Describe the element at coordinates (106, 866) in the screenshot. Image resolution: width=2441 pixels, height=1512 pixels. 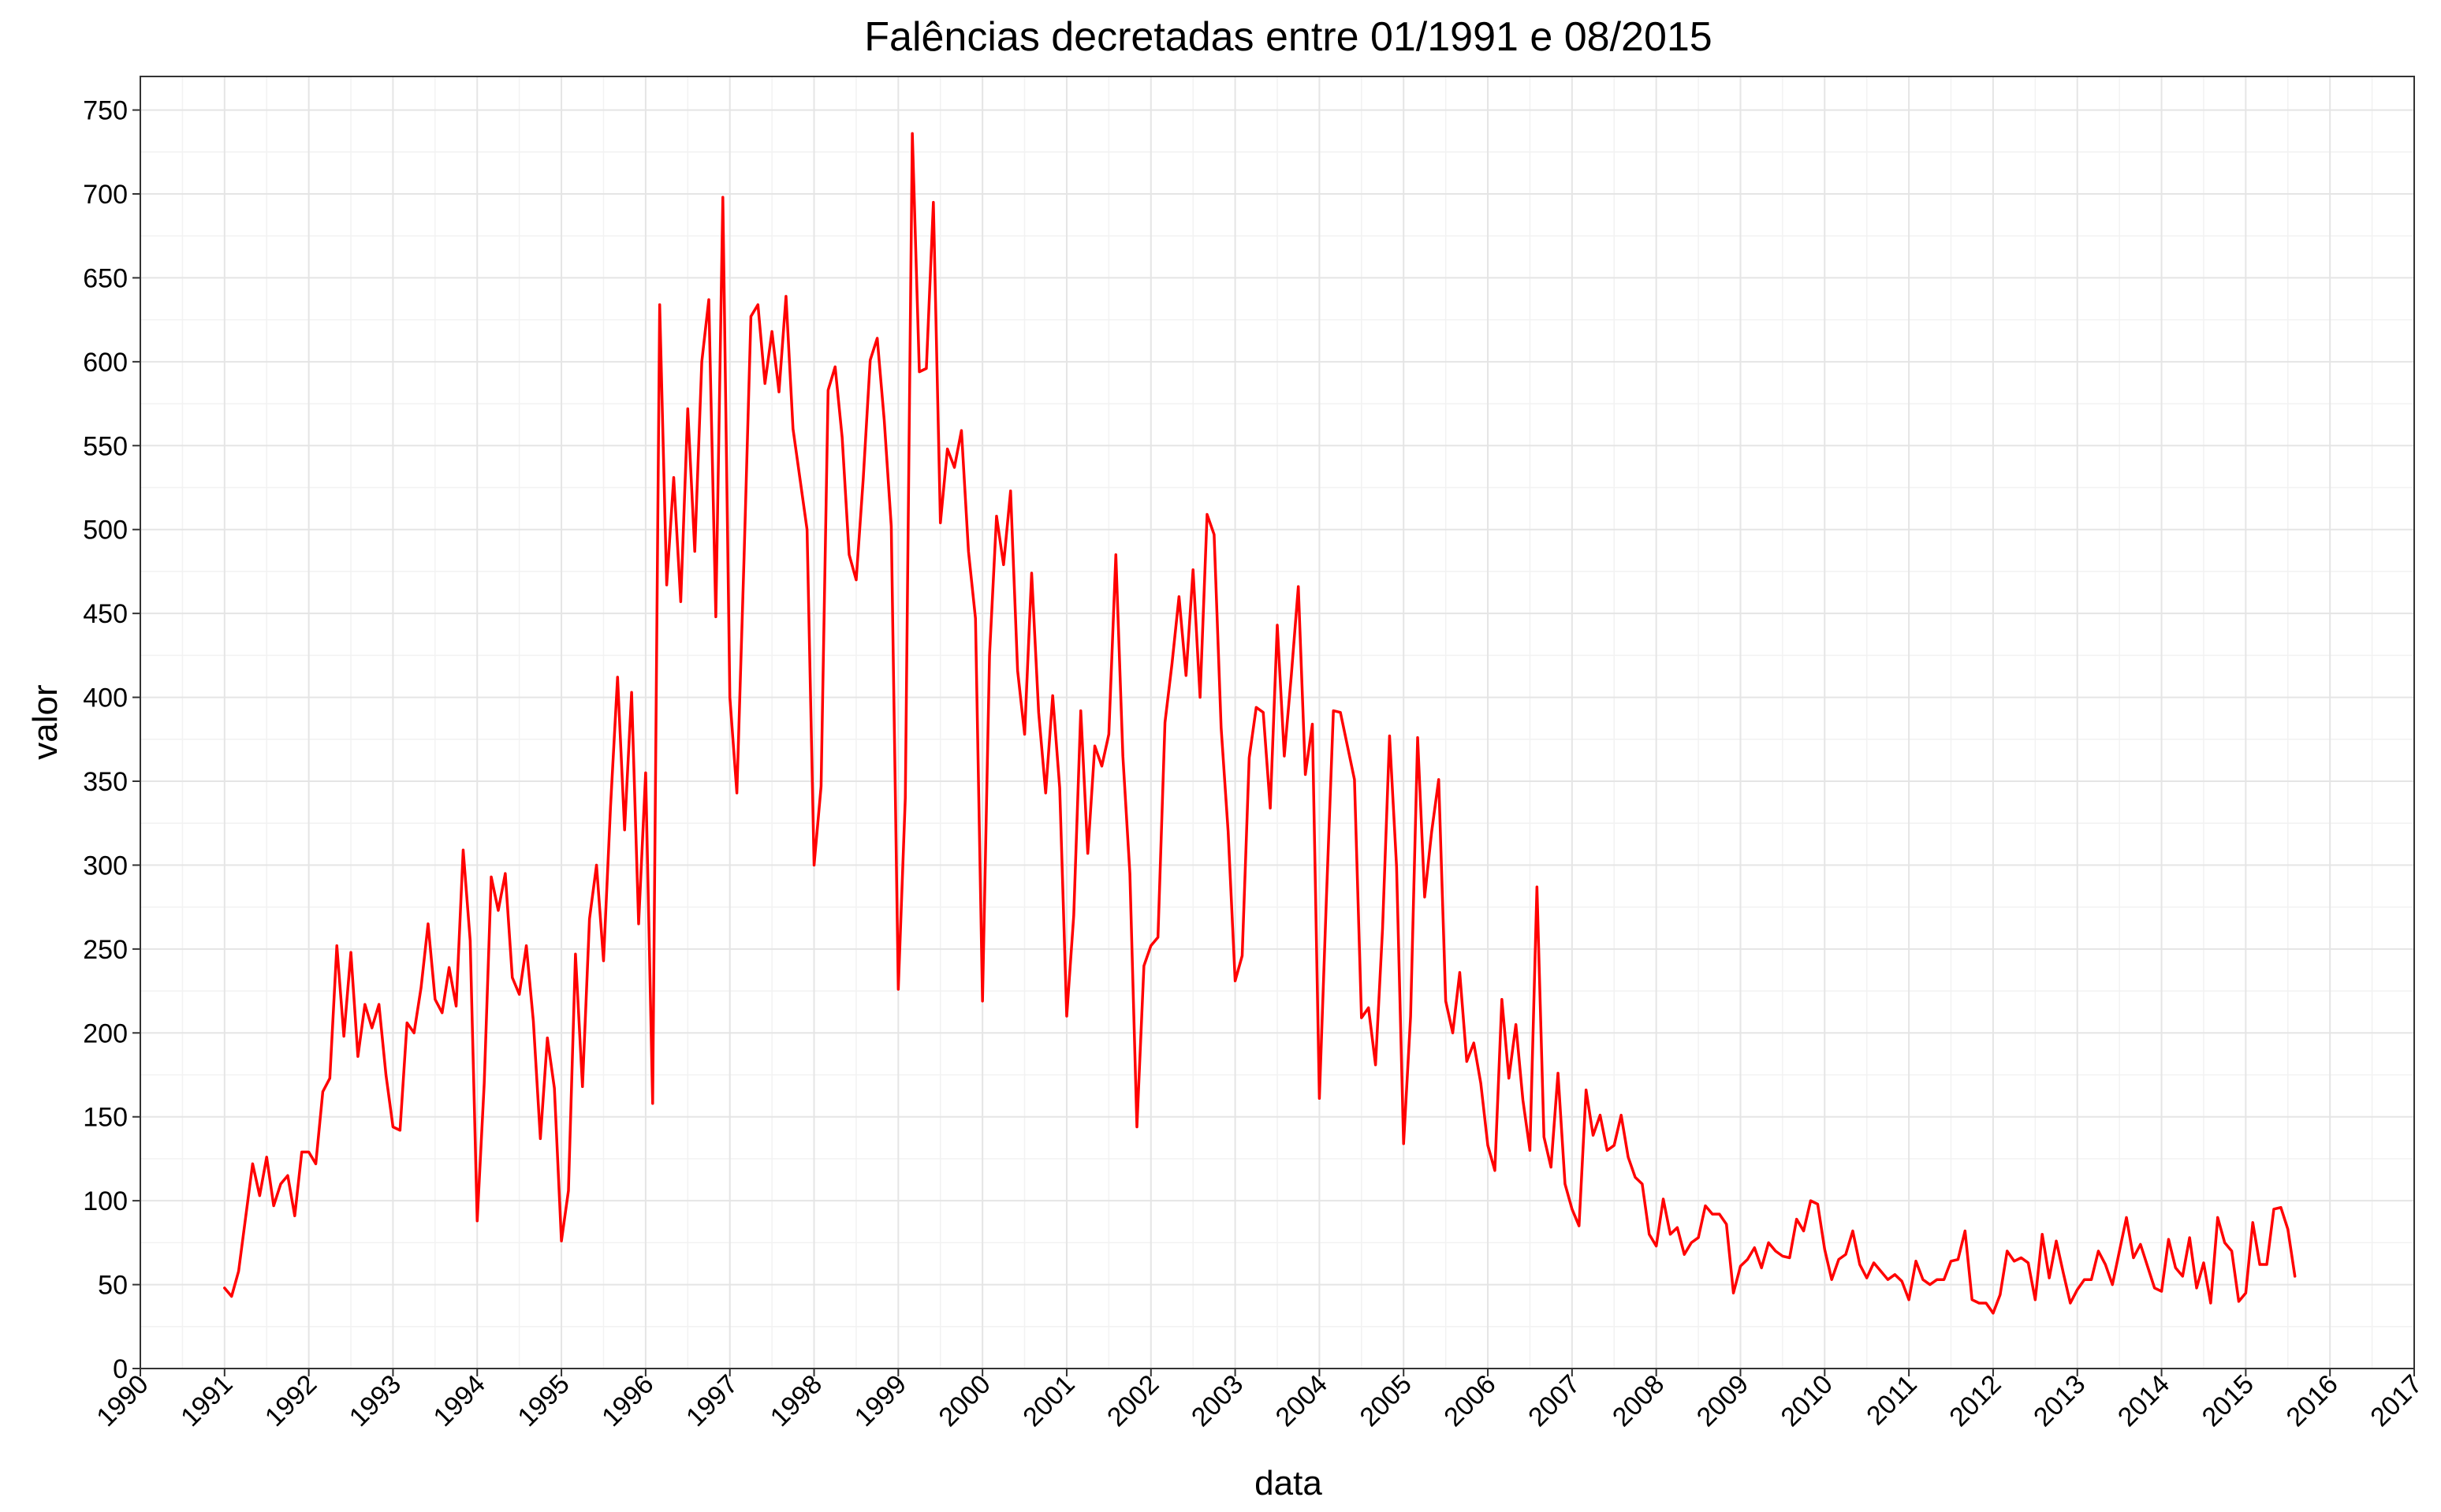
I see `y-tick-label: 300` at that location.